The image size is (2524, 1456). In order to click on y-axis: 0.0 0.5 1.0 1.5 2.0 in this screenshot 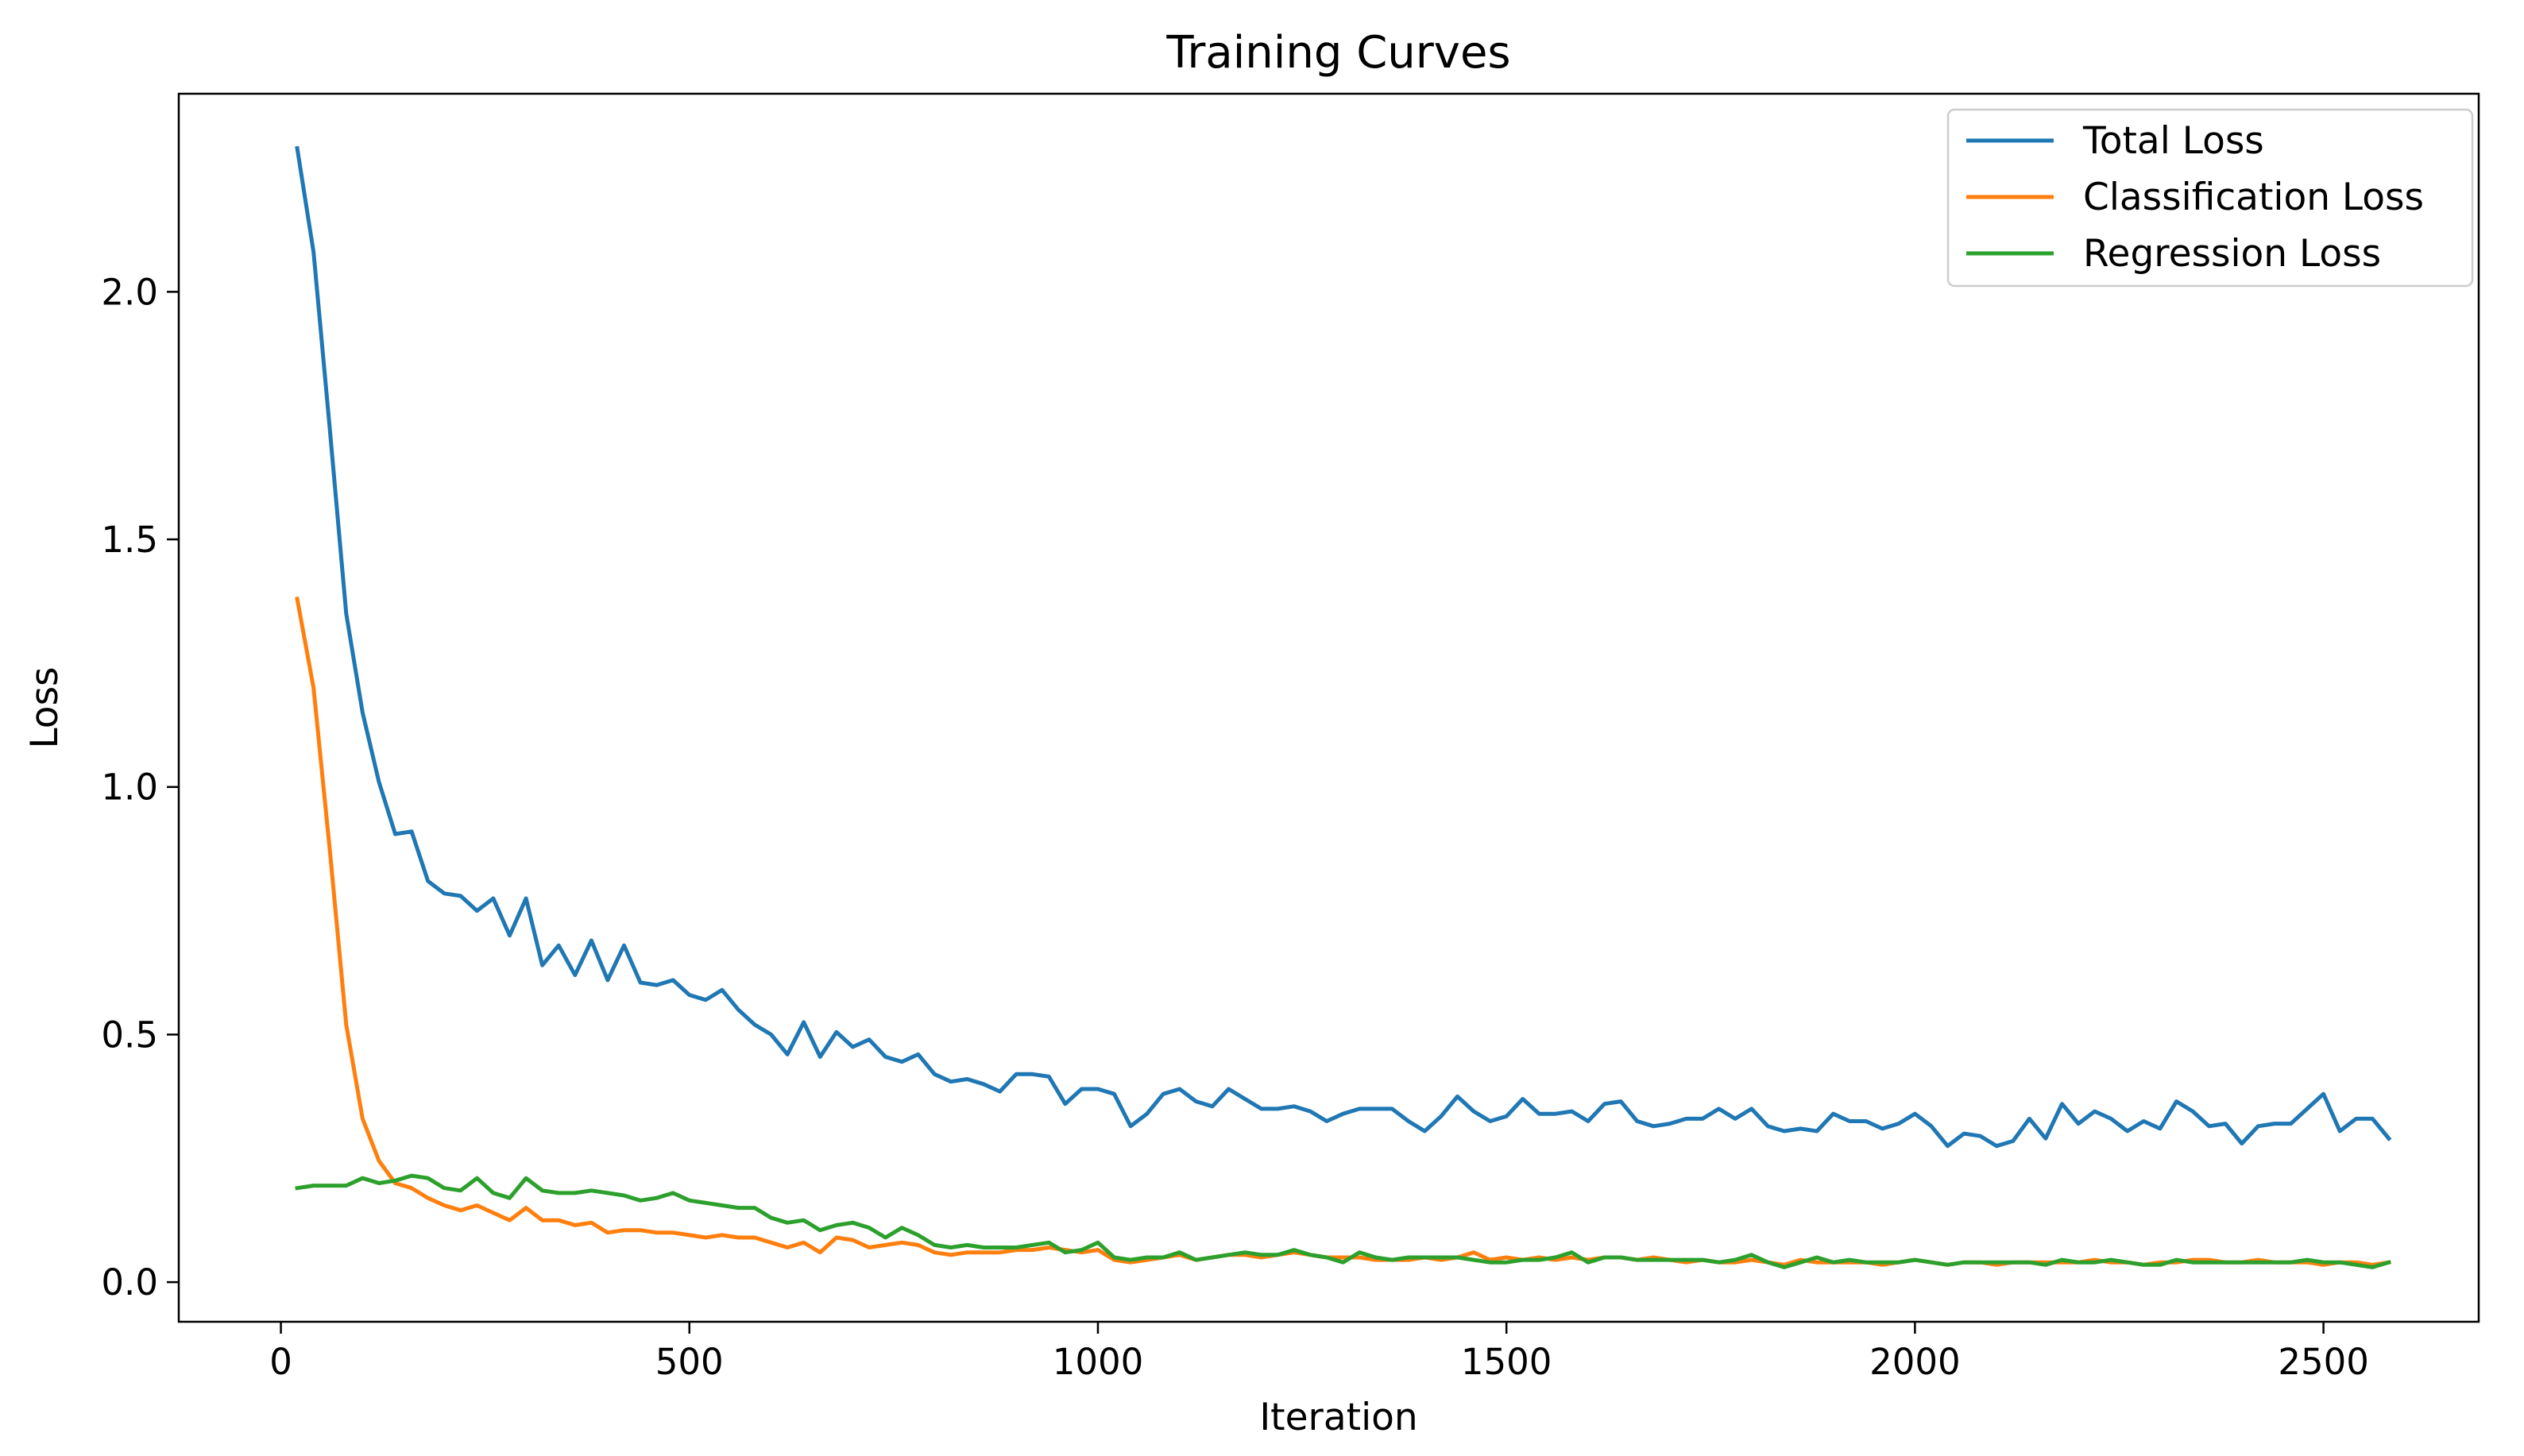, I will do `click(140, 787)`.